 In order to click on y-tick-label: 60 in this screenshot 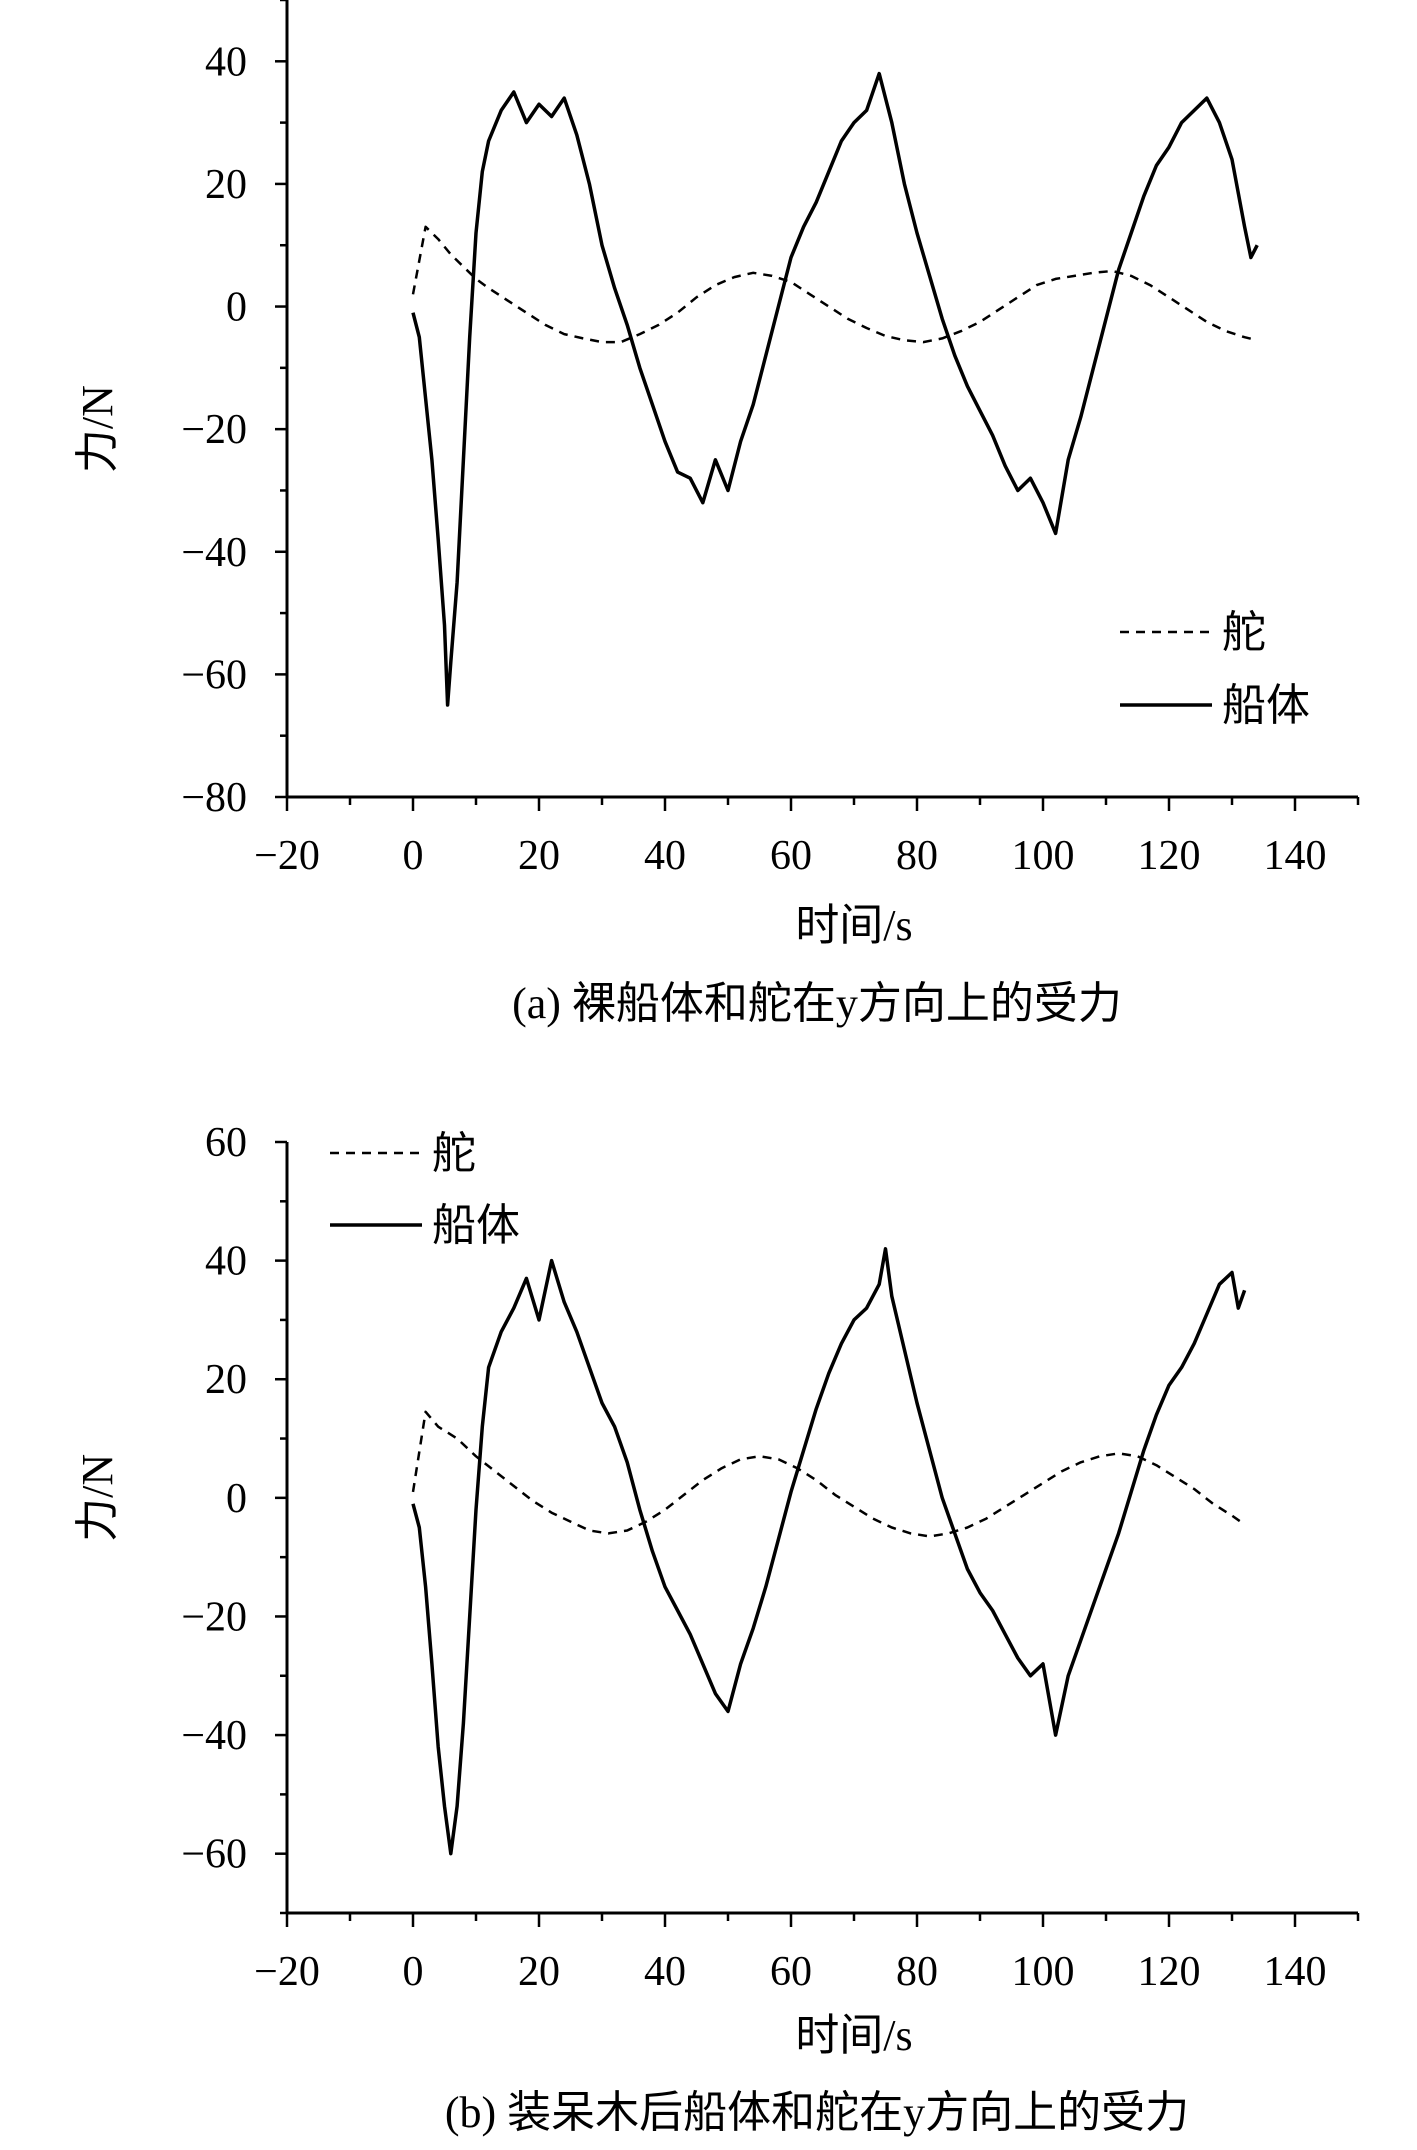, I will do `click(226, 1143)`.